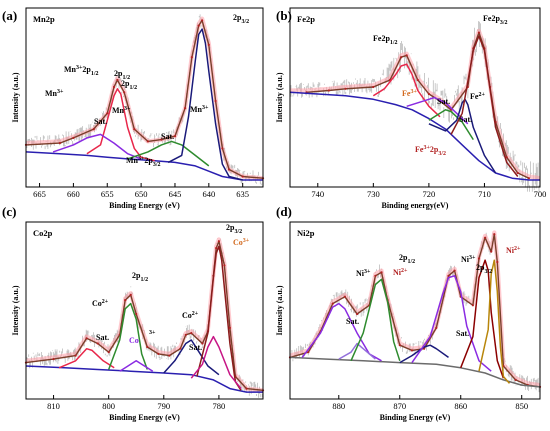  Describe the element at coordinates (97, 303) in the screenshot. I see `anno-co2-left-part: Co` at that location.